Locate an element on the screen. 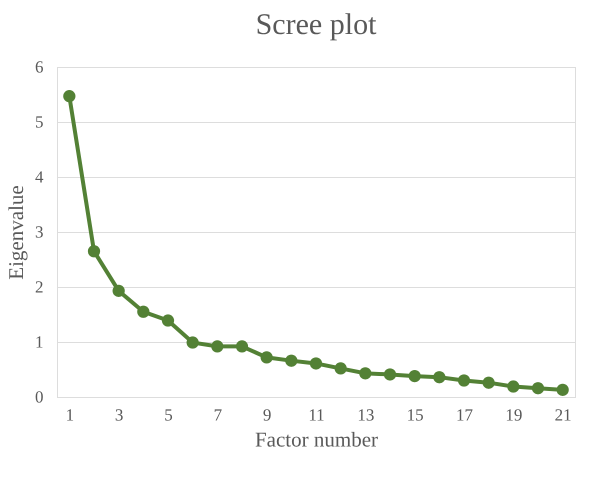  y-tick-label: 3 is located at coordinates (39, 232).